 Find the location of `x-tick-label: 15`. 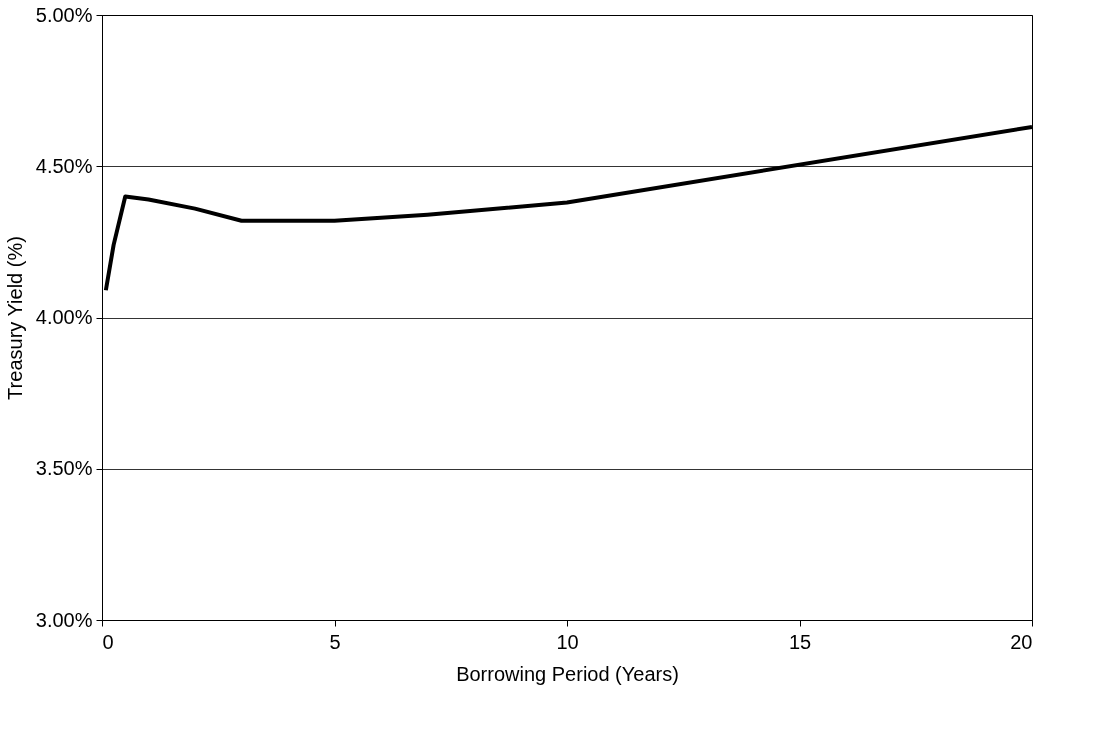

x-tick-label: 15 is located at coordinates (800, 641).